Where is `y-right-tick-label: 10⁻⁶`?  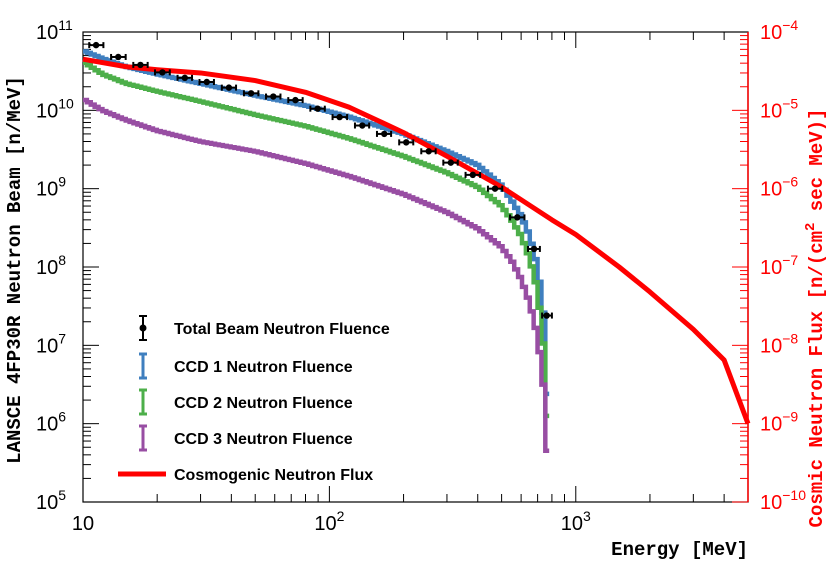
y-right-tick-label: 10⁻⁶ is located at coordinates (779, 187).